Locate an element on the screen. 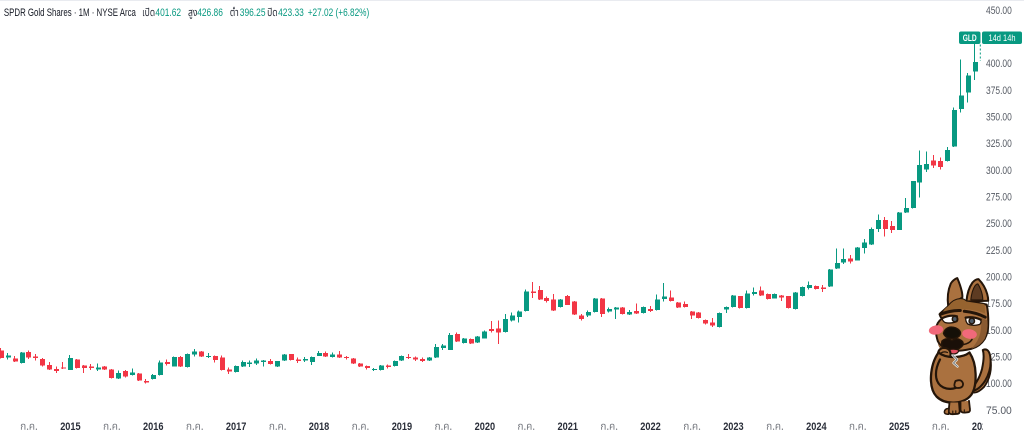 The width and height of the screenshot is (1024, 441). svg-text: 175.00 is located at coordinates (999, 304).